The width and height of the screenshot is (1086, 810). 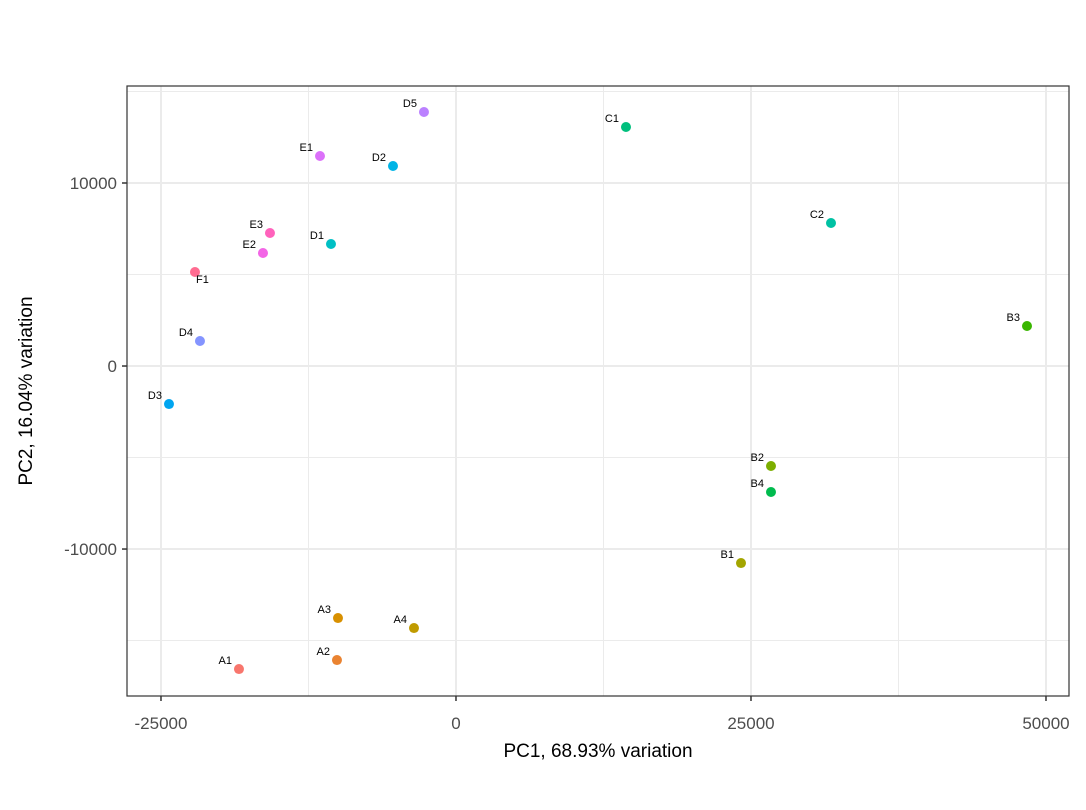 I want to click on point-label: A1, so click(x=225, y=661).